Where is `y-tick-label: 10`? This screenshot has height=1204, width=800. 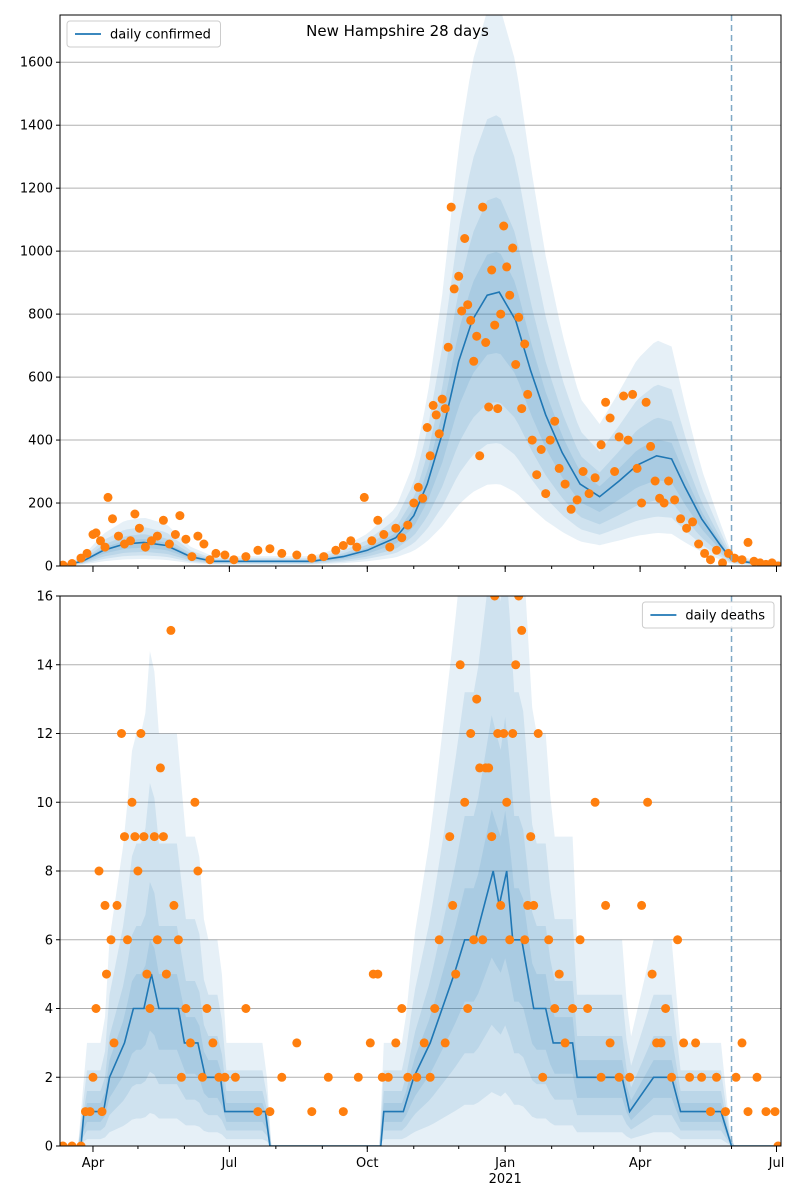
y-tick-label: 10 is located at coordinates (44, 803).